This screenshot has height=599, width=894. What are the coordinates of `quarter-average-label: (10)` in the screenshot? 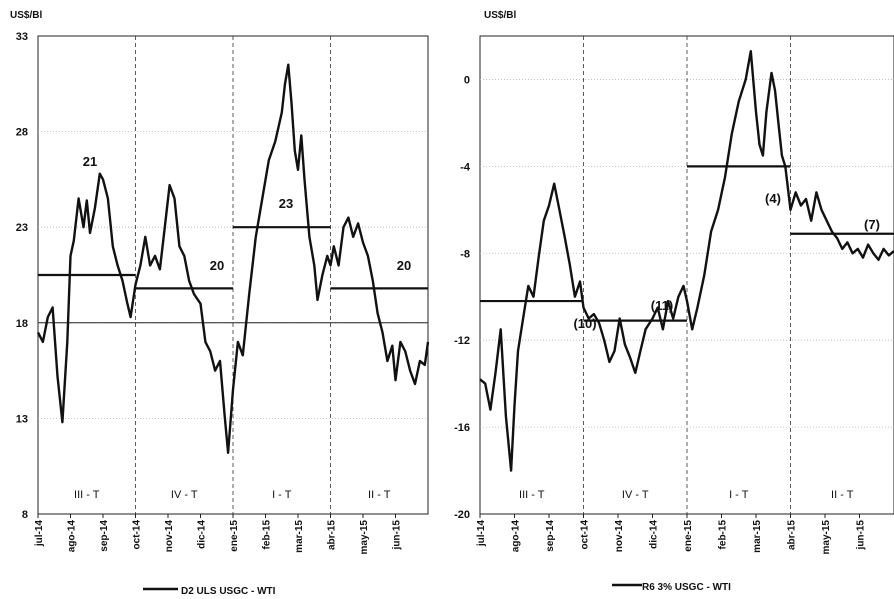 It's located at (584, 323).